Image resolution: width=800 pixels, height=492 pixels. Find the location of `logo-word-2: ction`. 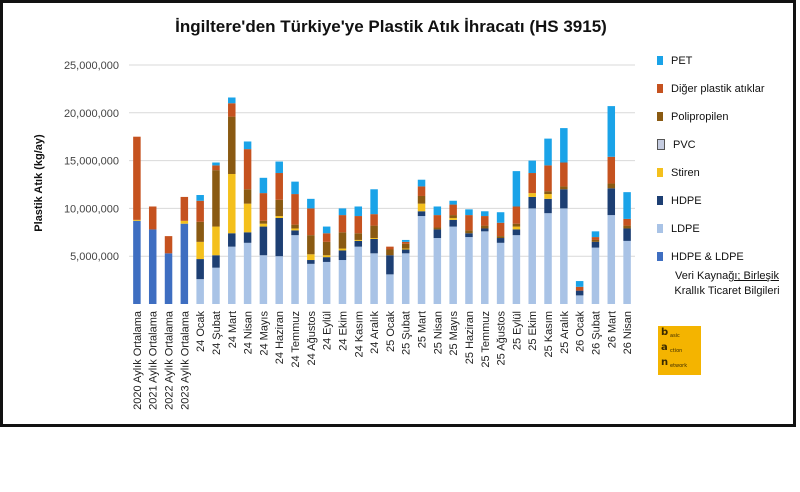

logo-word-2: ction is located at coordinates (676, 351).